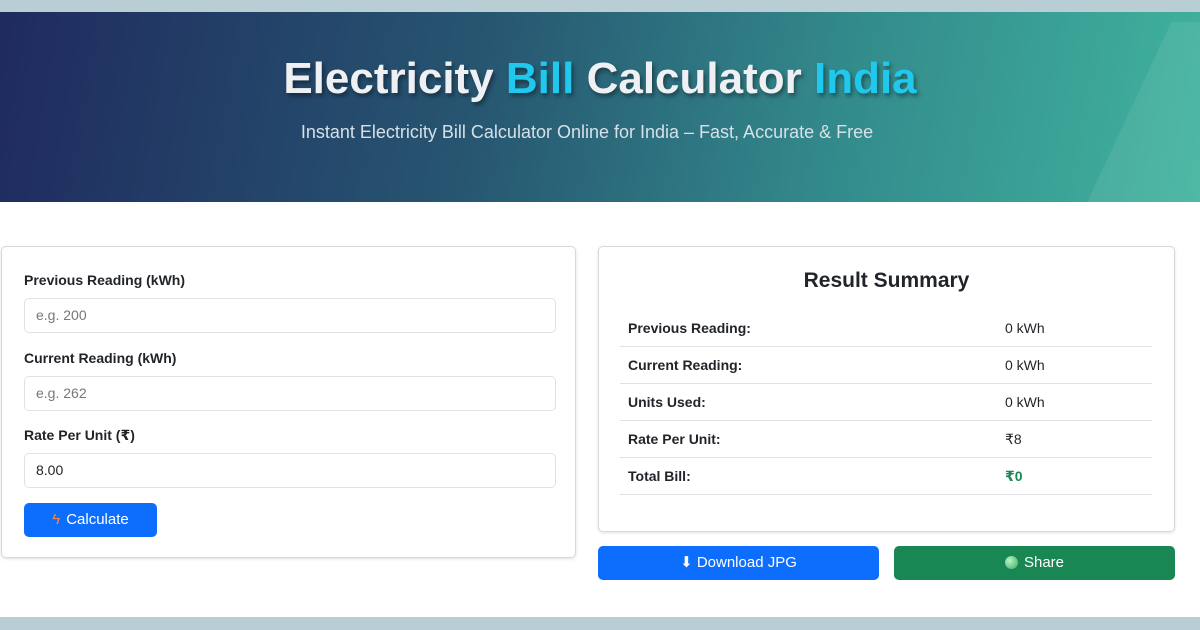 The image size is (1200, 630). What do you see at coordinates (56, 519) in the screenshot?
I see `lightning-icon: ϟ` at bounding box center [56, 519].